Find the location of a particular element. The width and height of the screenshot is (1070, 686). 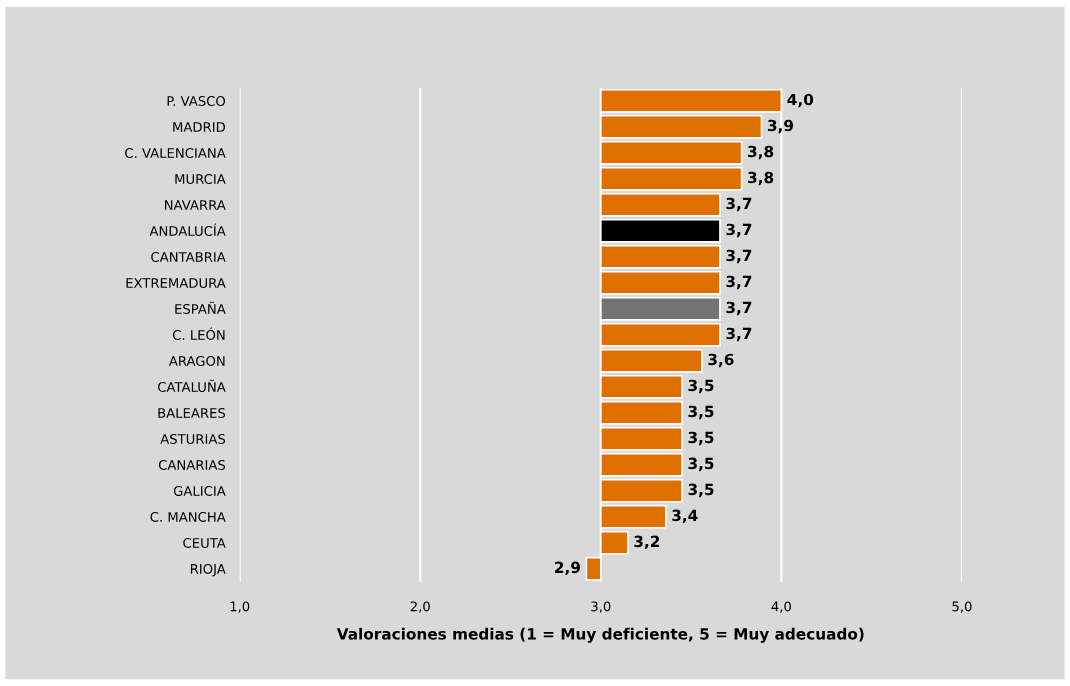

y-tick-label: NAVARRA is located at coordinates (195, 205).